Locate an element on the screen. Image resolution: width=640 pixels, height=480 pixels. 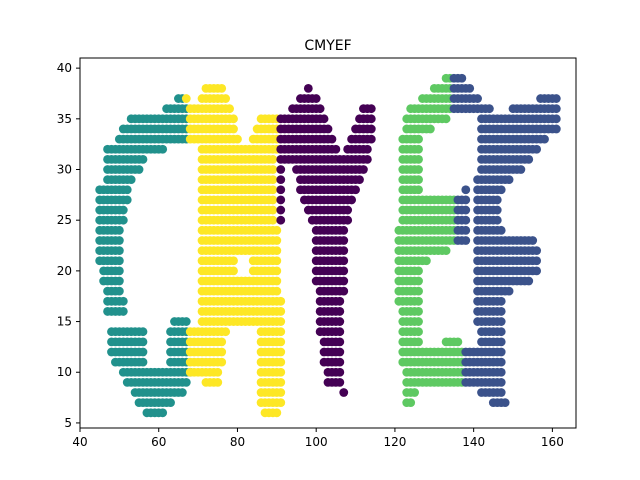
y-tick-label: 25 is located at coordinates (64, 220).